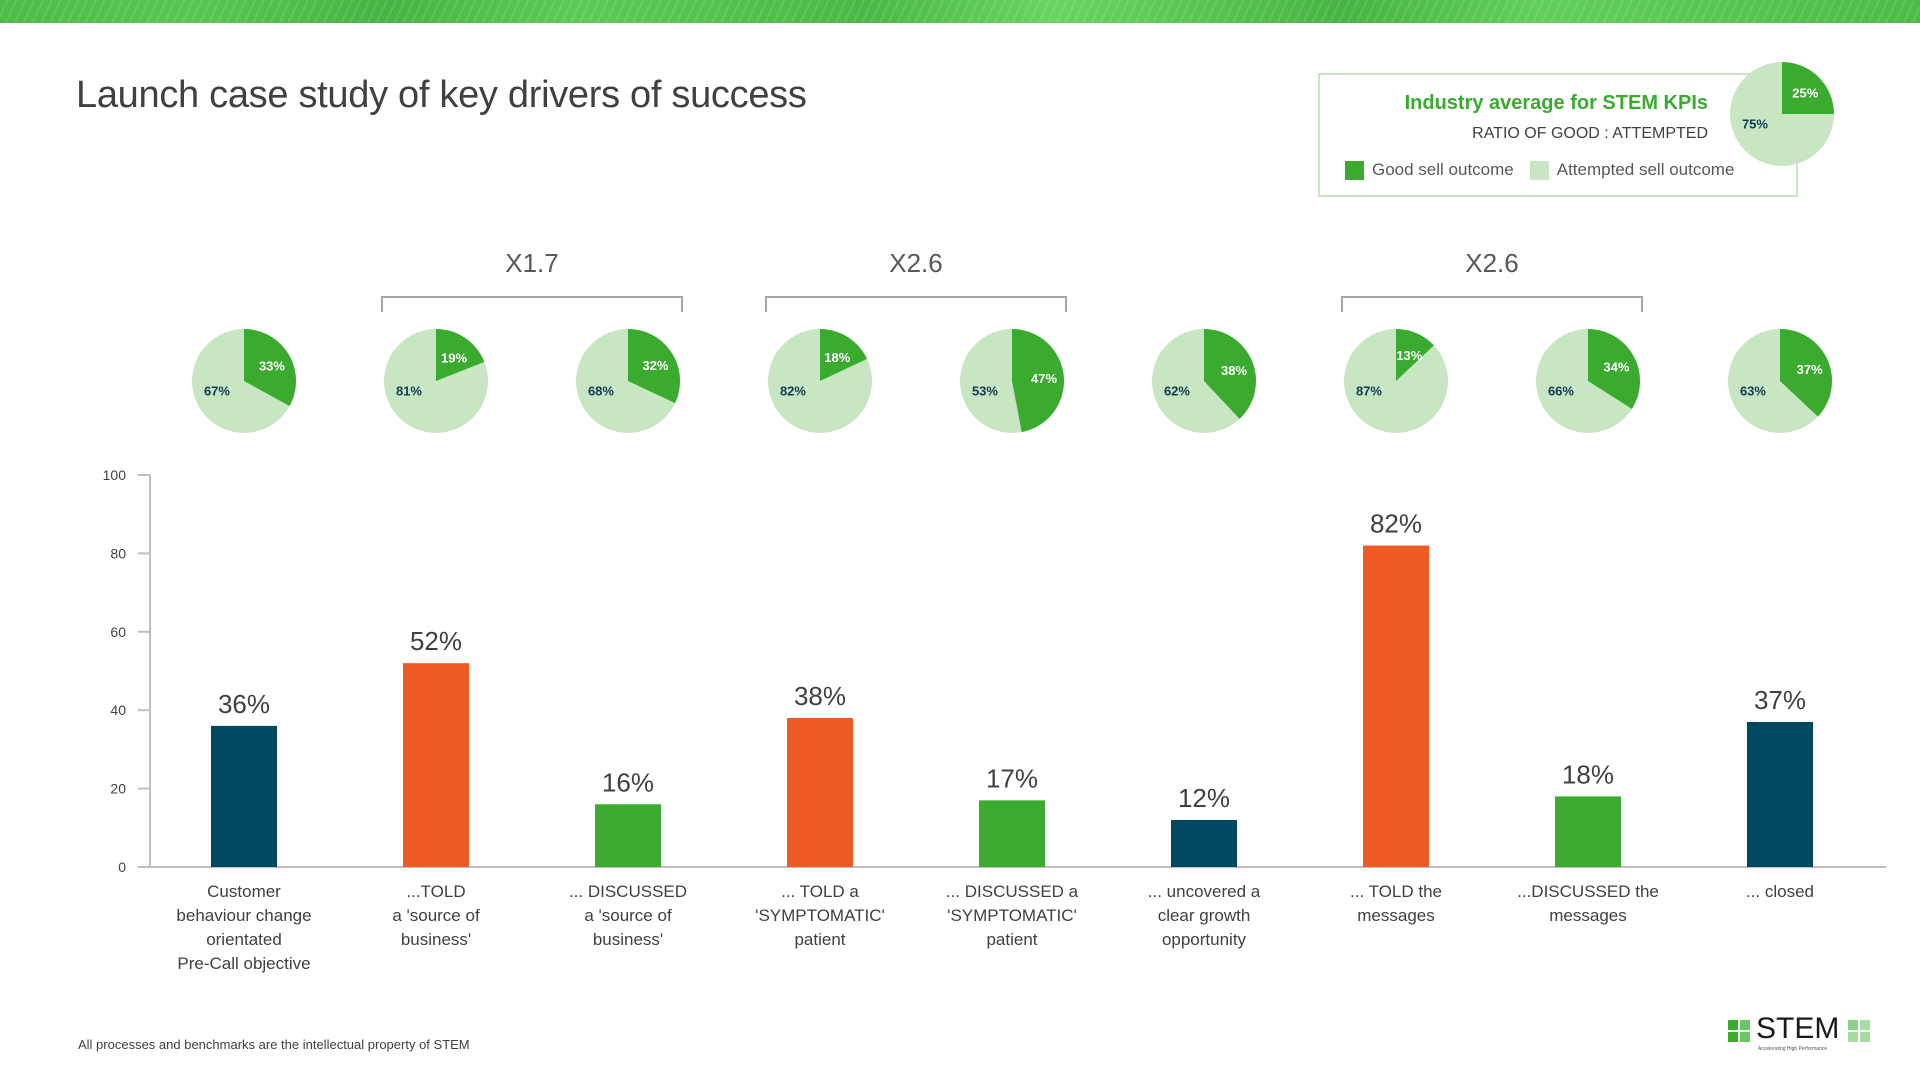 The height and width of the screenshot is (1080, 1920). What do you see at coordinates (601, 391) in the screenshot?
I see `pie-label-attempted: 68%` at bounding box center [601, 391].